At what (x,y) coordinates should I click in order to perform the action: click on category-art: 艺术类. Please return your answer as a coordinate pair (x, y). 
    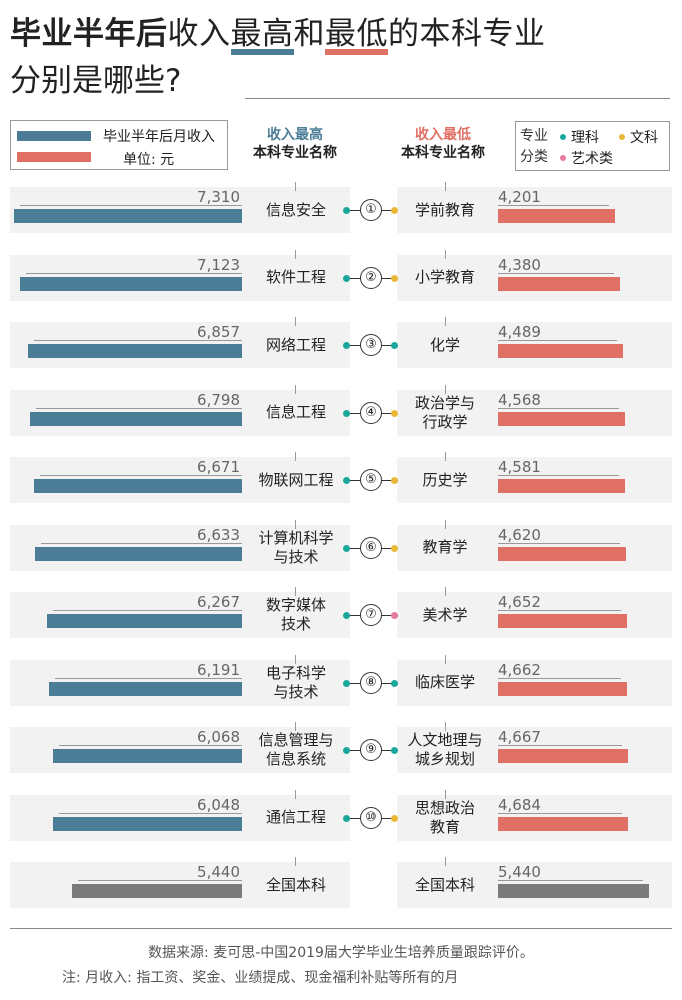
    Looking at the image, I should click on (586, 158).